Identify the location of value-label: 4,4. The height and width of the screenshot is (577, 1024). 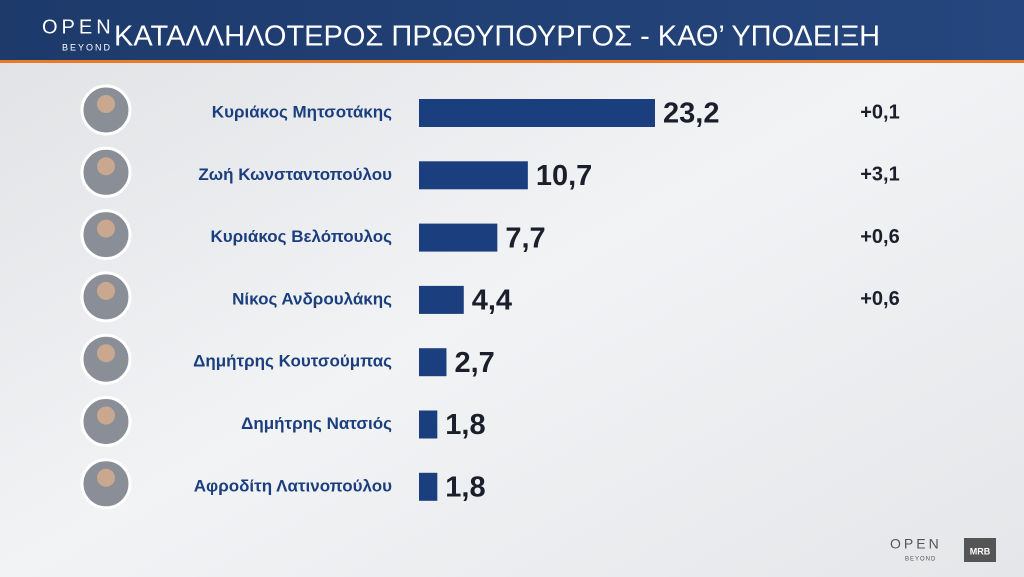
(492, 301).